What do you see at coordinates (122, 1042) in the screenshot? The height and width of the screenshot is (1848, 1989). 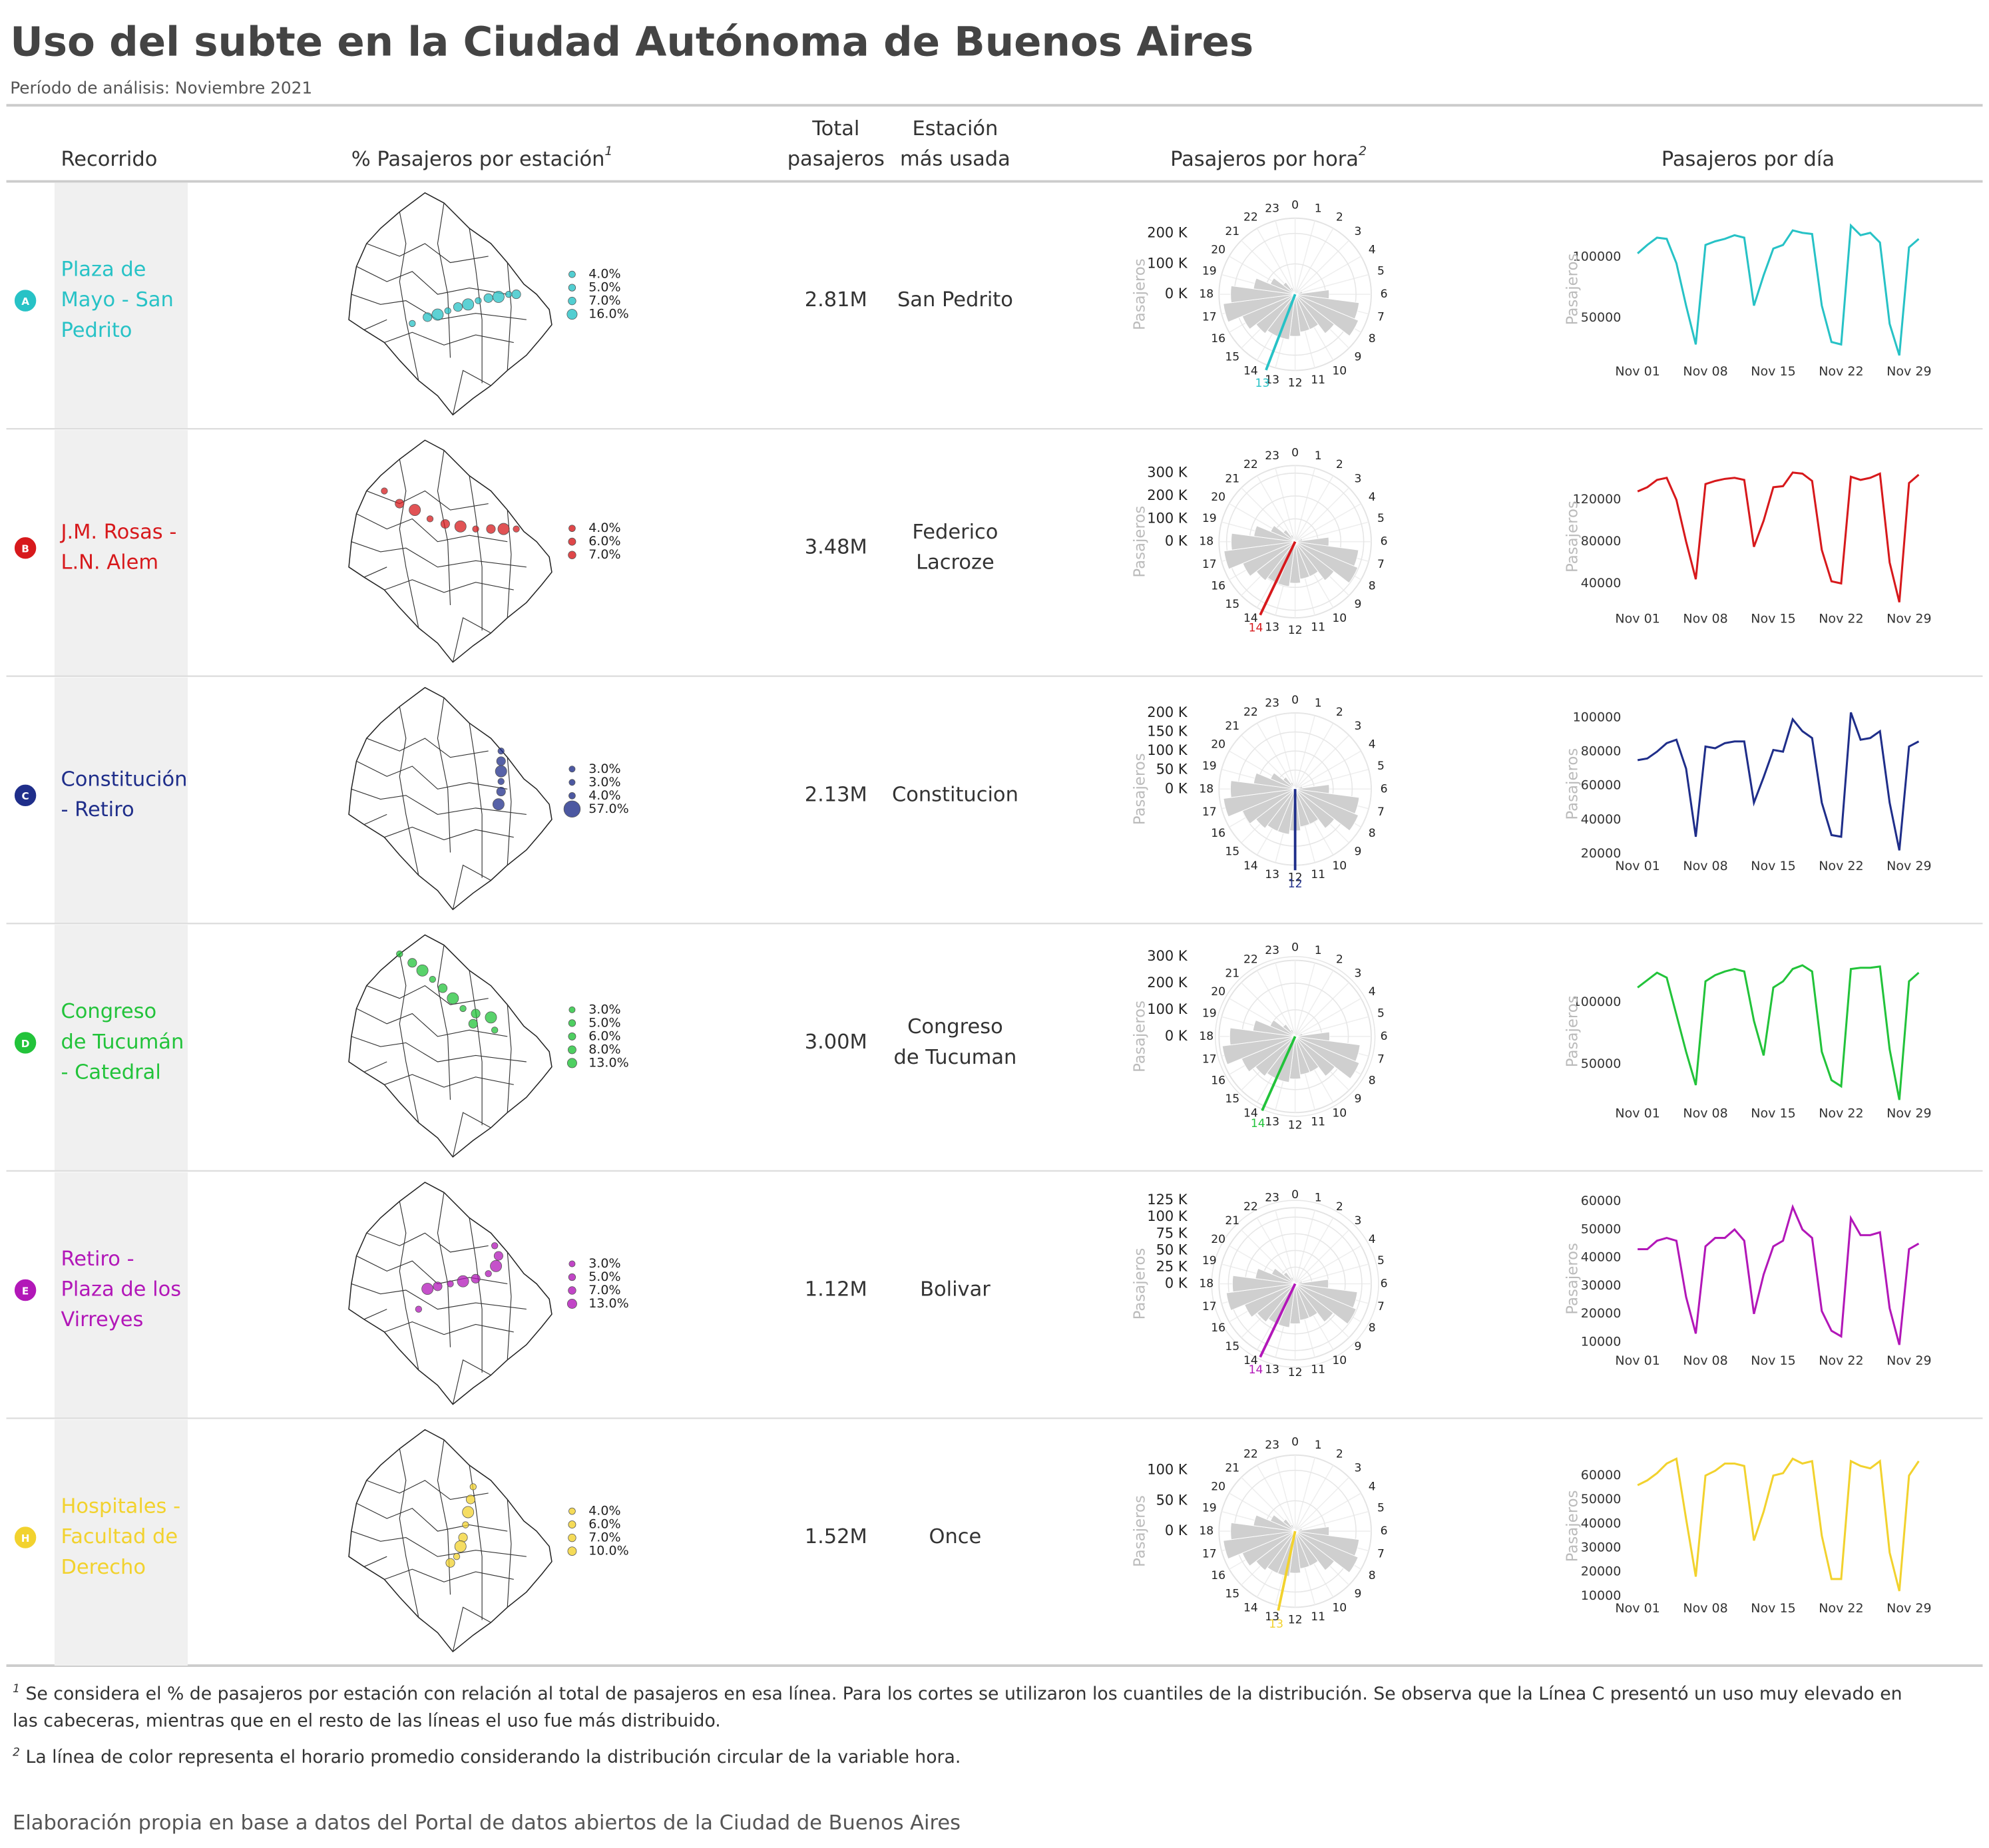 I see `route-name: de Tucumán` at bounding box center [122, 1042].